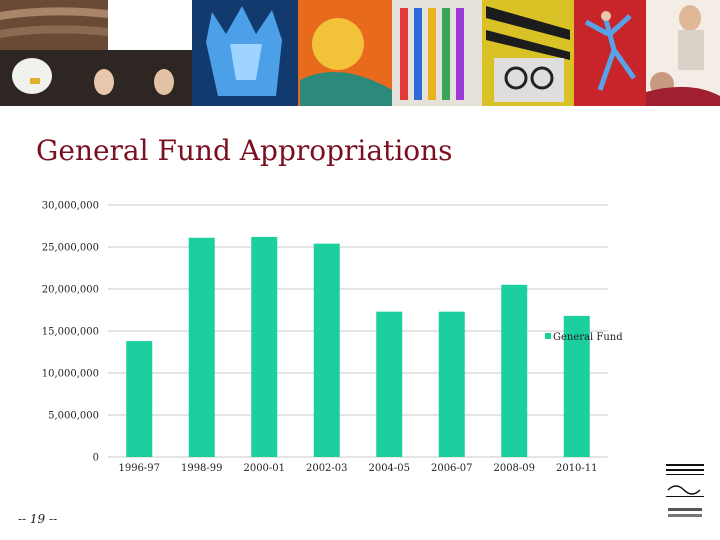  What do you see at coordinates (96, 458) in the screenshot?
I see `y-tick-label: 0` at bounding box center [96, 458].